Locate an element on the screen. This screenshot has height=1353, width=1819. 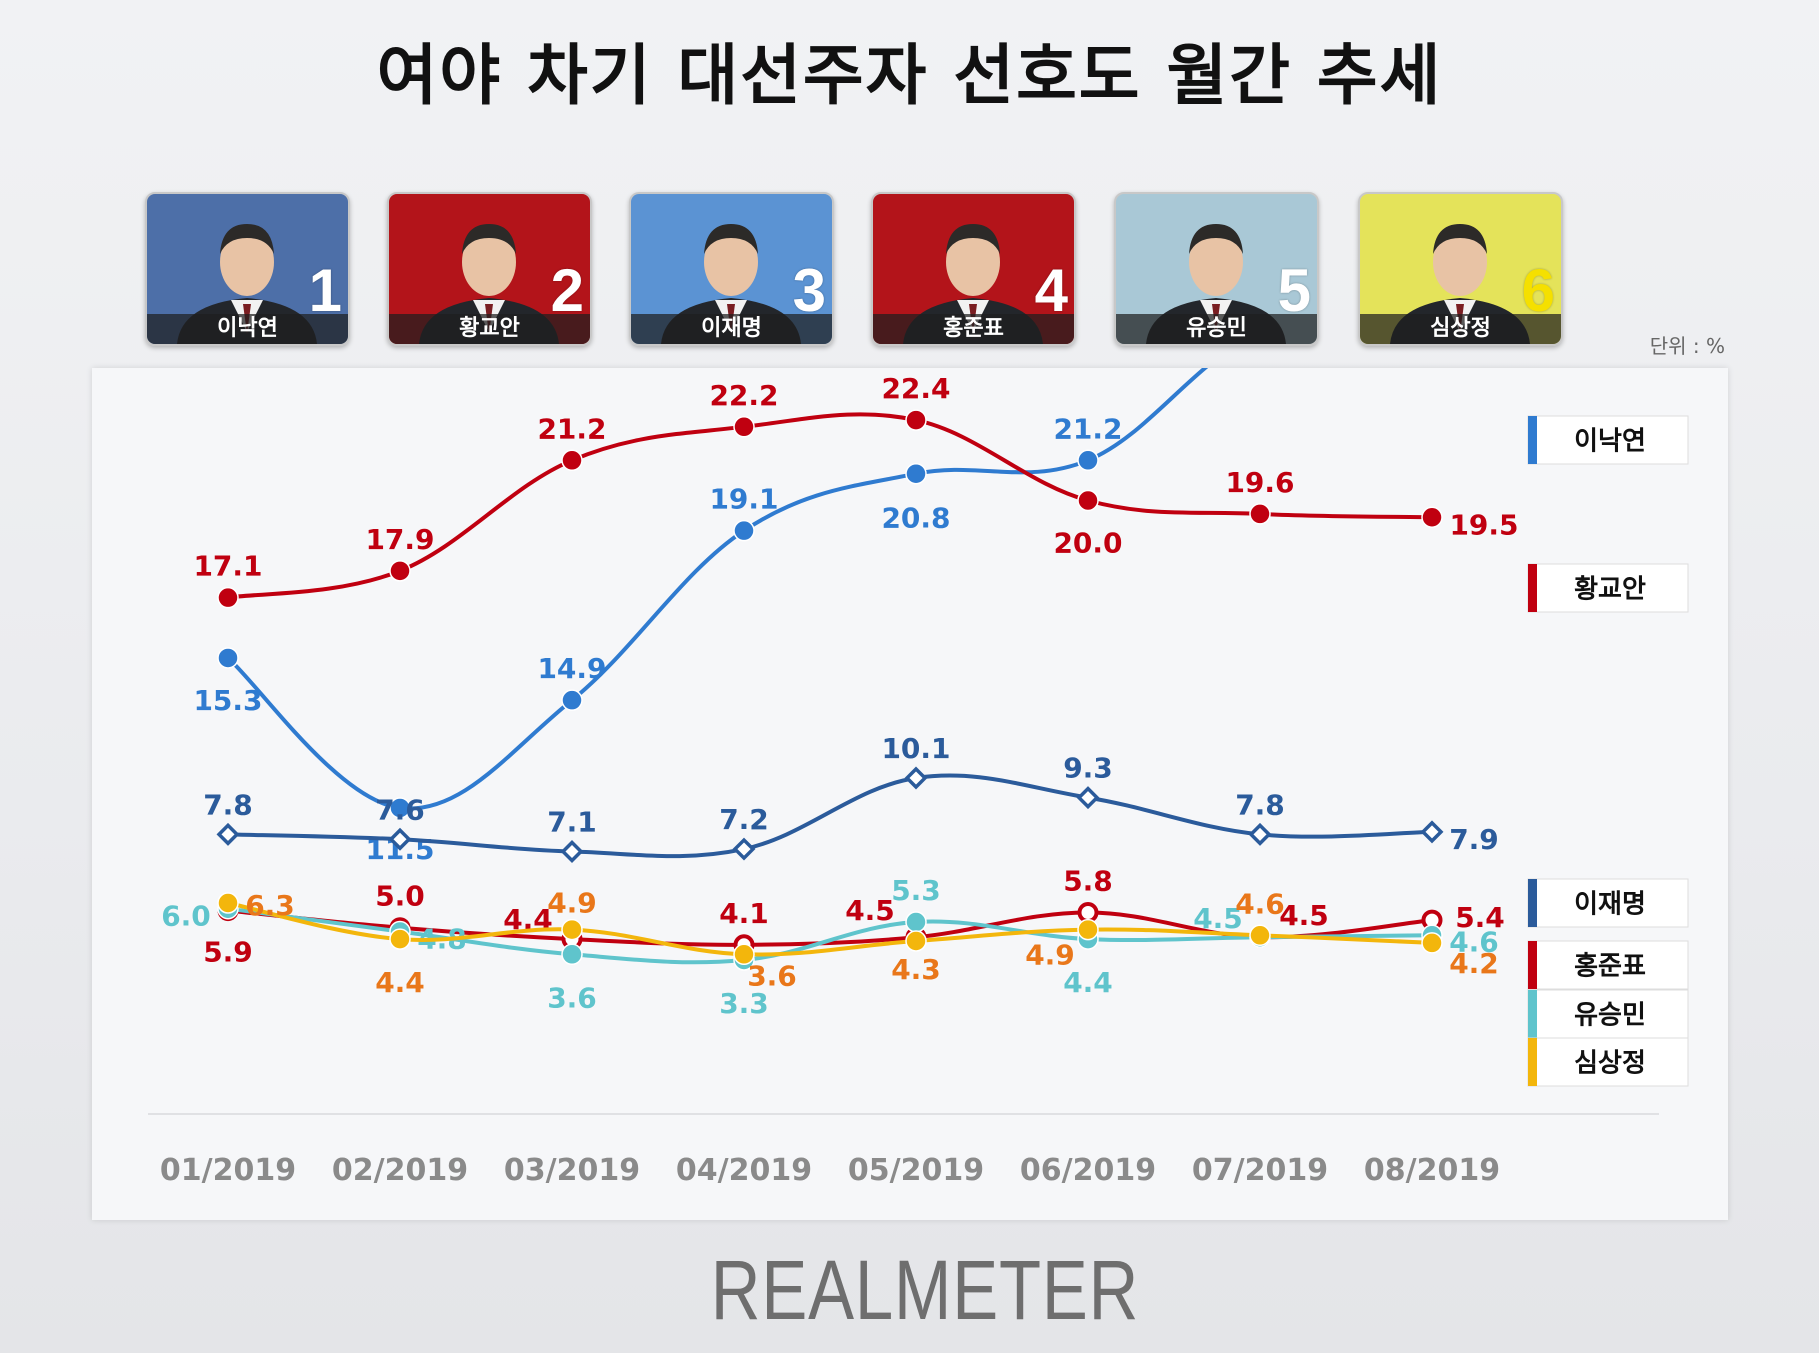
data-label: 22.2 is located at coordinates (743, 395).